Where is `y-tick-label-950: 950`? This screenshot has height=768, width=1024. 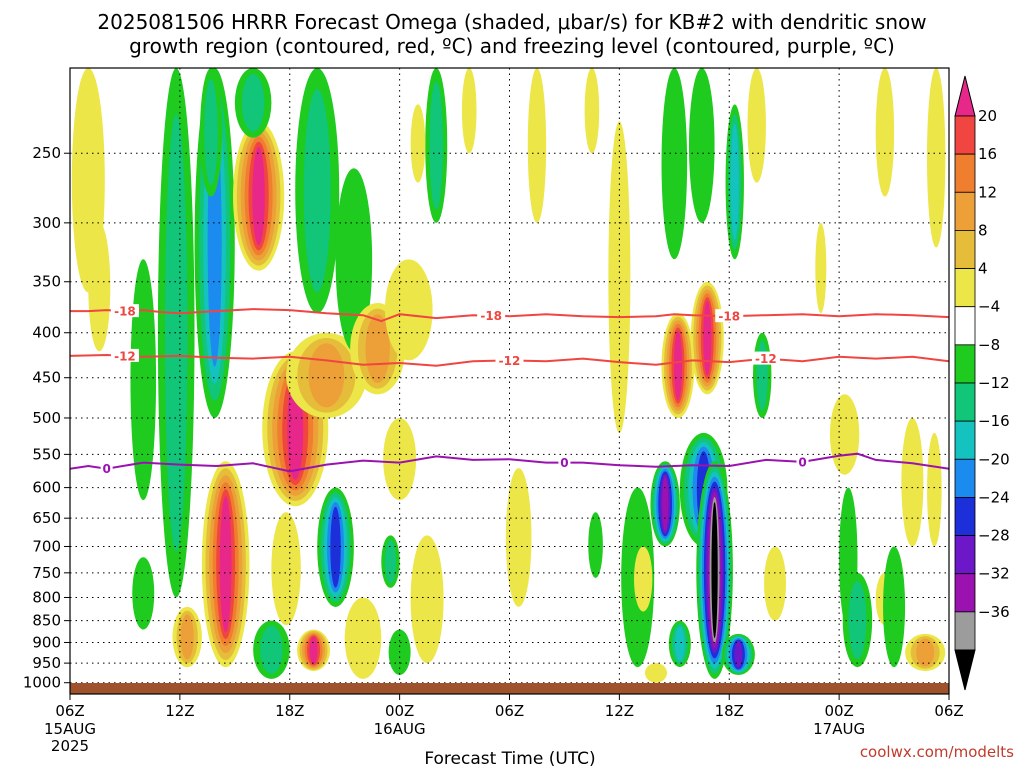
y-tick-label-950: 950 is located at coordinates (46, 663).